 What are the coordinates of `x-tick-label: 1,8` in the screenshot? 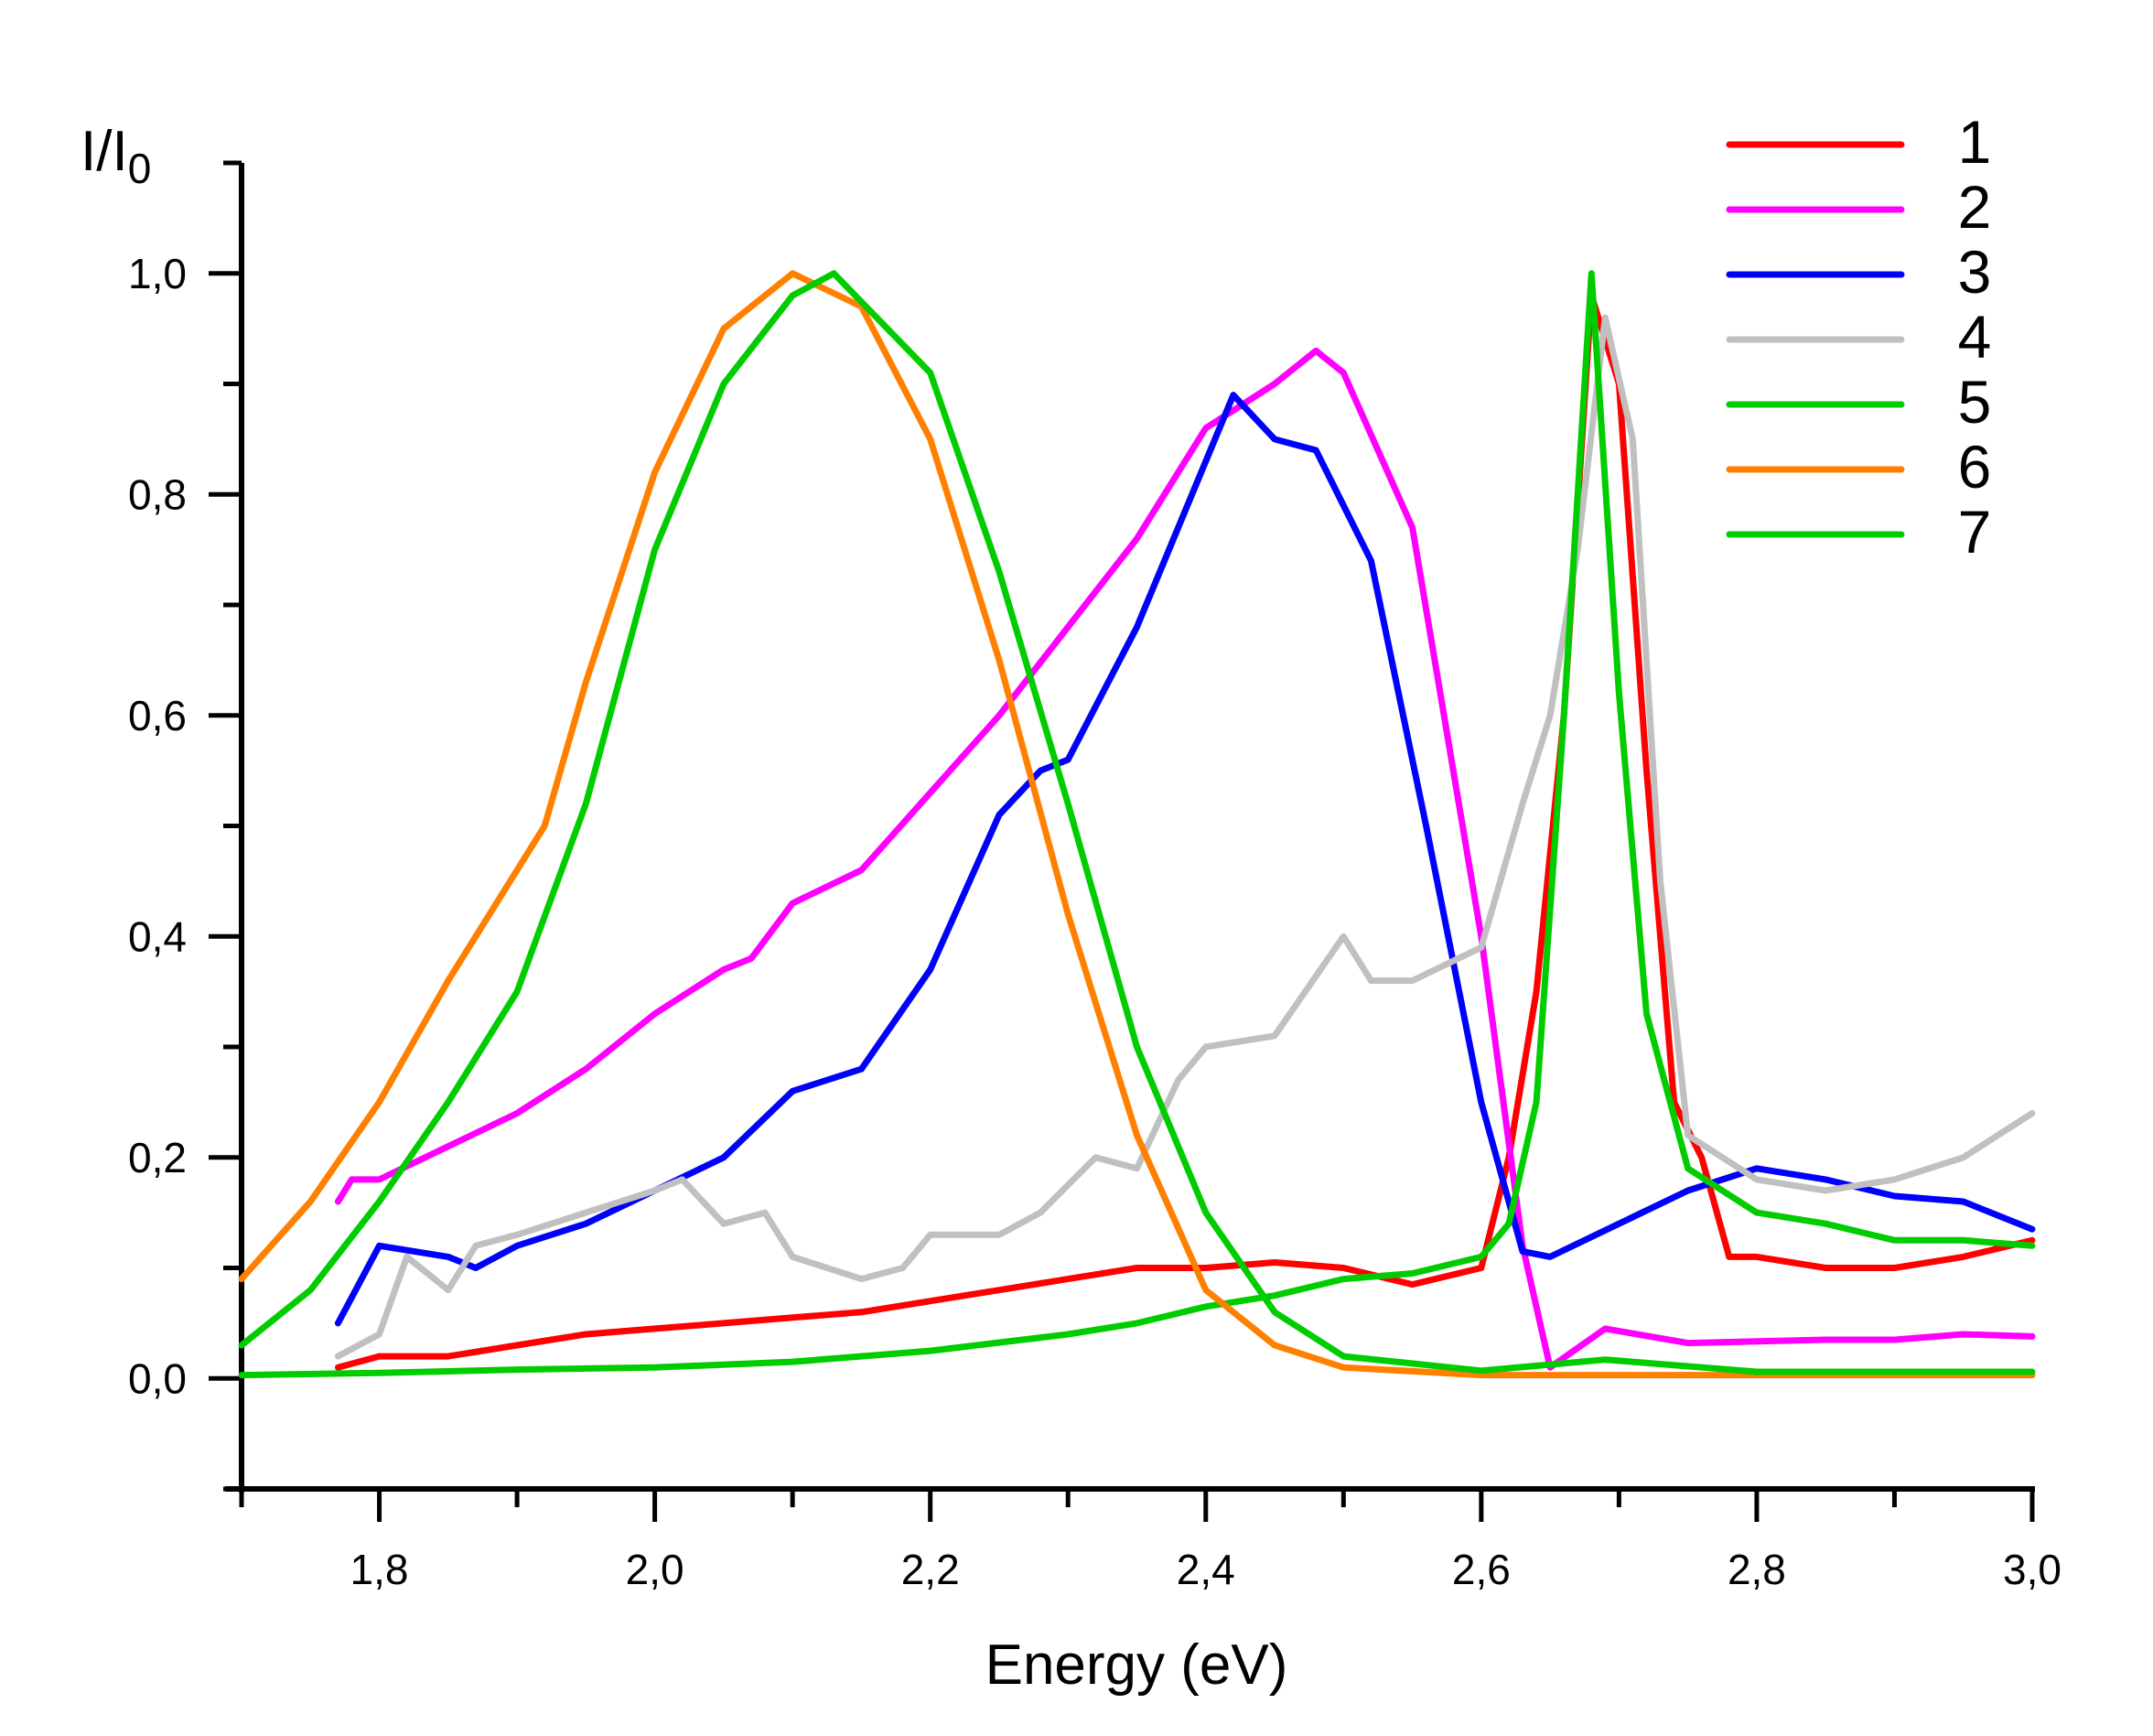 It's located at (379, 1570).